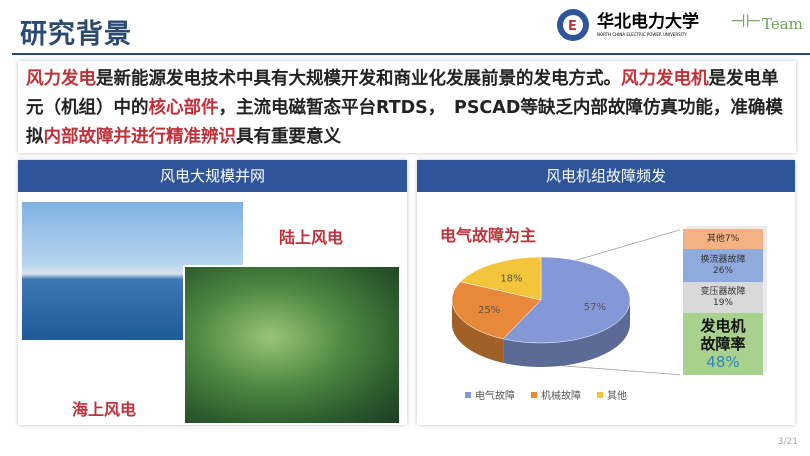 The height and width of the screenshot is (456, 810). I want to click on emphasis-text: 风力发电机, so click(665, 79).